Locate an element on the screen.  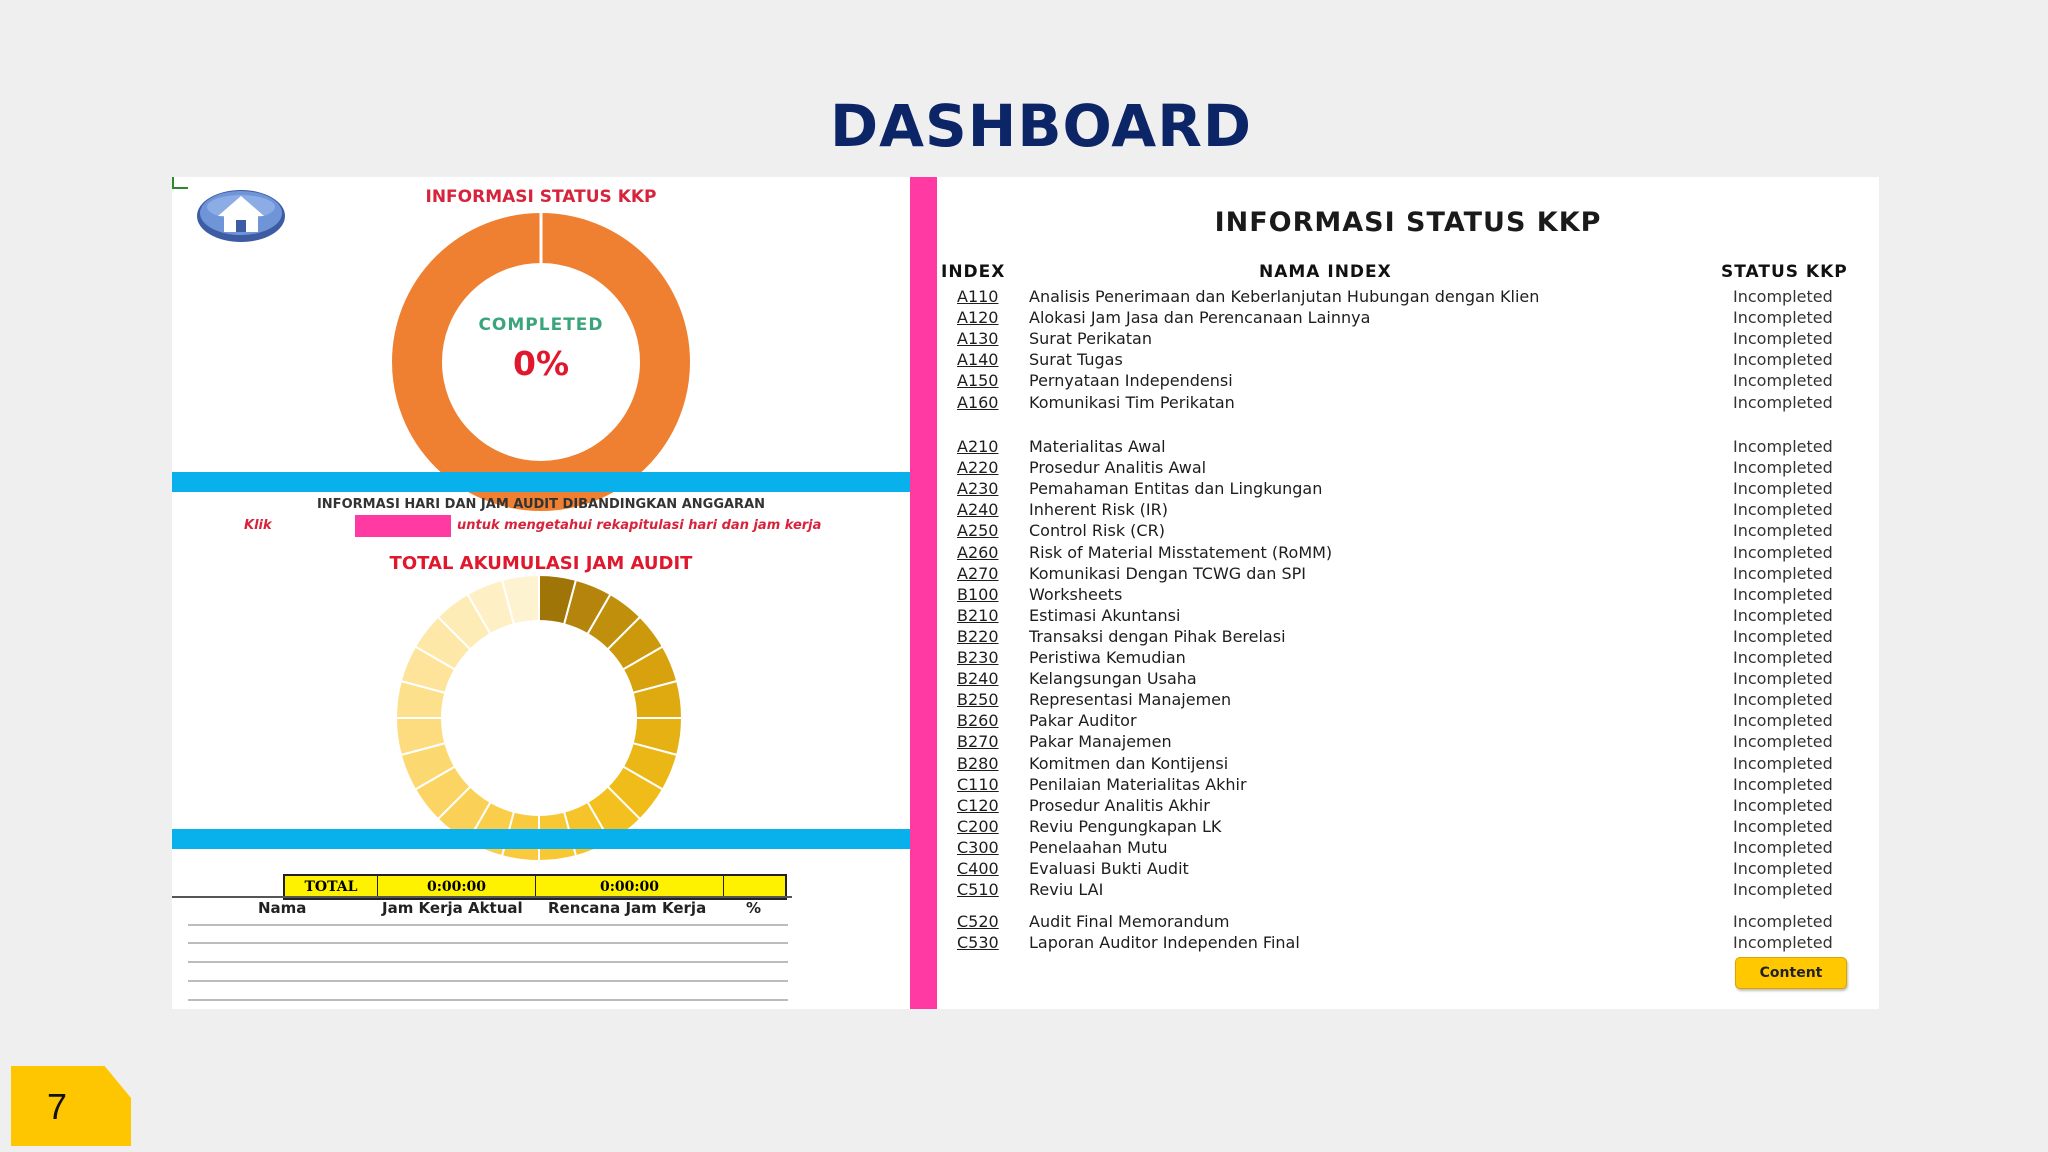
index-name: Reviu Pengungkapan LK is located at coordinates (1125, 826).